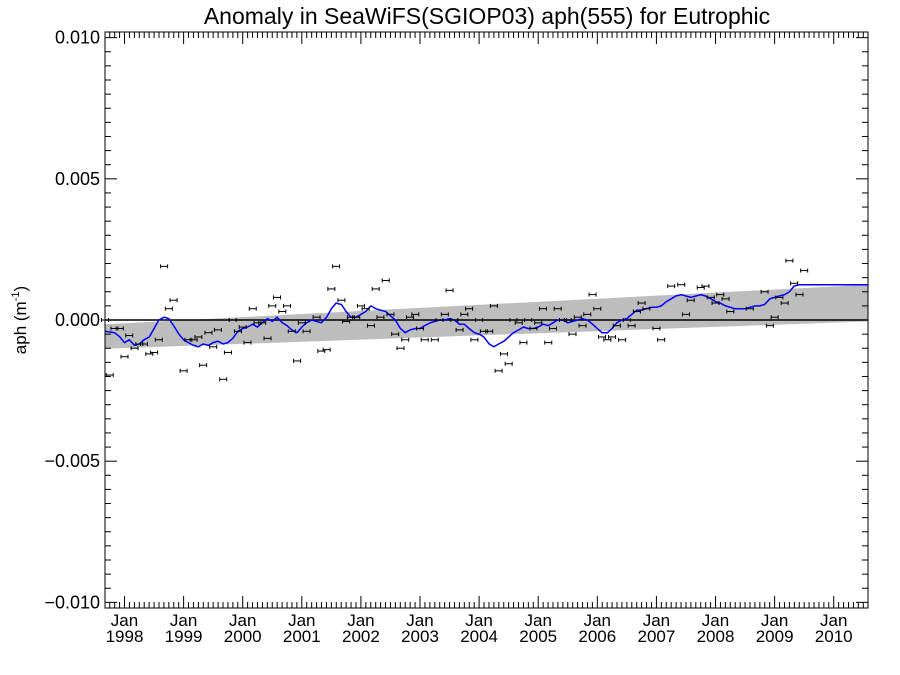 This screenshot has width=900, height=675. What do you see at coordinates (302, 636) in the screenshot?
I see `x-tick-label-year: 2001` at bounding box center [302, 636].